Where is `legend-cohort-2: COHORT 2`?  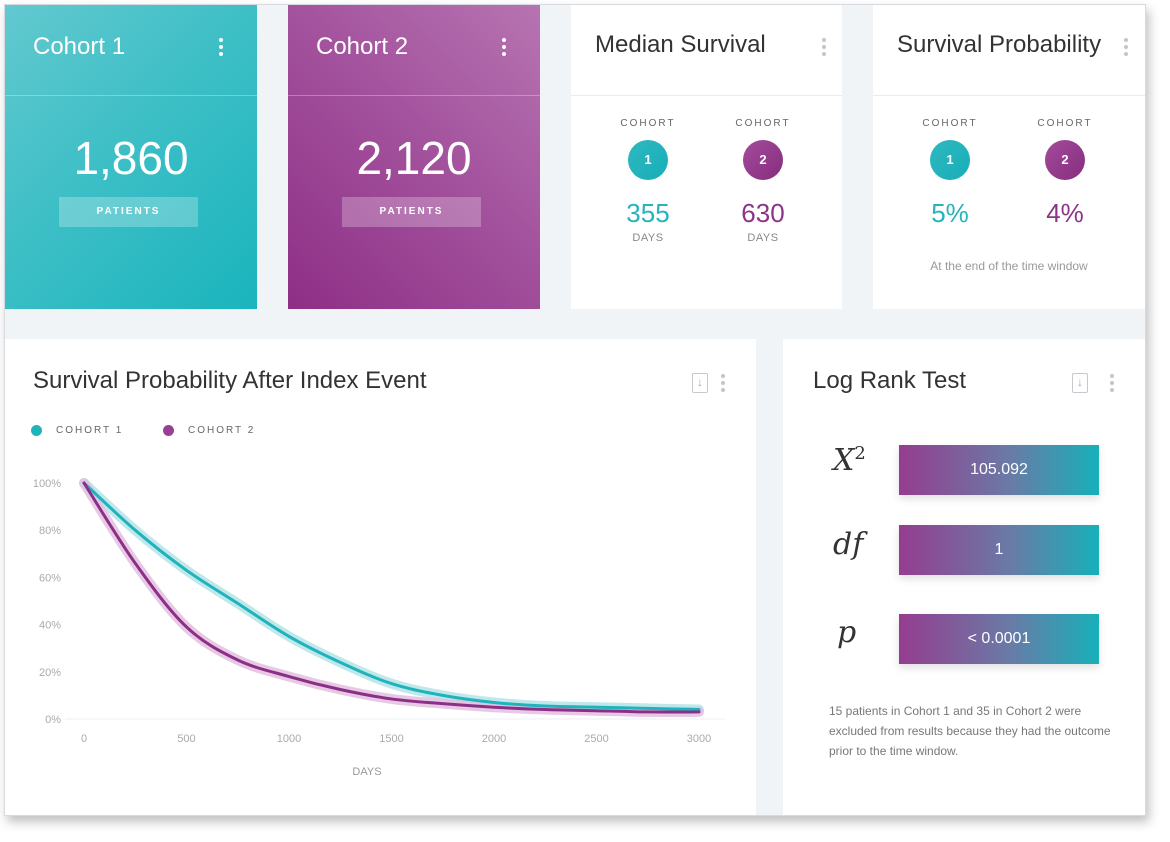
legend-cohort-2: COHORT 2 is located at coordinates (209, 430).